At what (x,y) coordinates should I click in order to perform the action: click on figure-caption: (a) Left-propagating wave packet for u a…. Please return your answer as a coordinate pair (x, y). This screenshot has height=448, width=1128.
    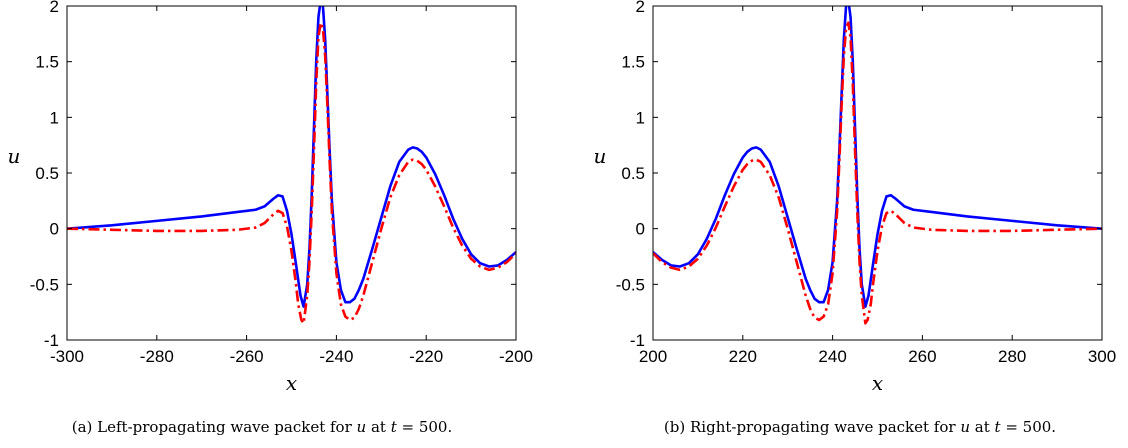
    Looking at the image, I should click on (262, 427).